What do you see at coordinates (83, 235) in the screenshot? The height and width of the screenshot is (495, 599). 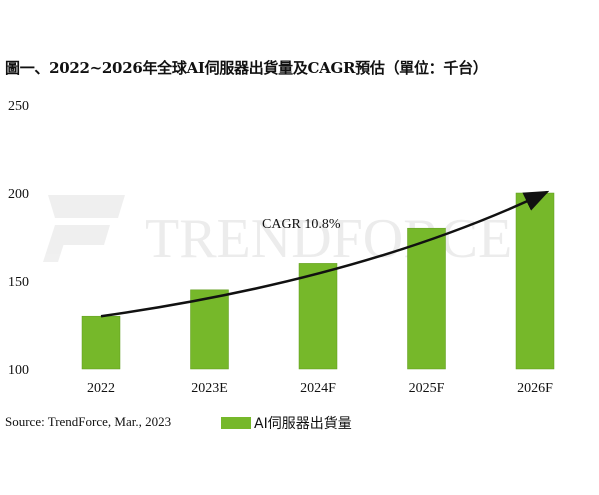 I see `trendforce-logo-icon-part` at bounding box center [83, 235].